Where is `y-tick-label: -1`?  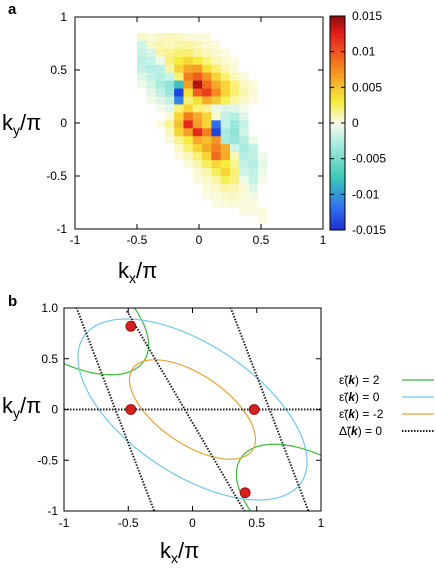 y-tick-label: -1 is located at coordinates (61, 229).